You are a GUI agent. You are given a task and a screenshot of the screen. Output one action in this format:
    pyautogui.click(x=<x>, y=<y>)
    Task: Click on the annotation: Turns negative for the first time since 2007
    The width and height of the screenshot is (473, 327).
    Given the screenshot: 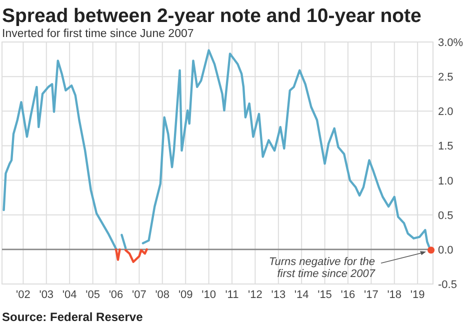 What is the action you would take?
    pyautogui.click(x=322, y=268)
    